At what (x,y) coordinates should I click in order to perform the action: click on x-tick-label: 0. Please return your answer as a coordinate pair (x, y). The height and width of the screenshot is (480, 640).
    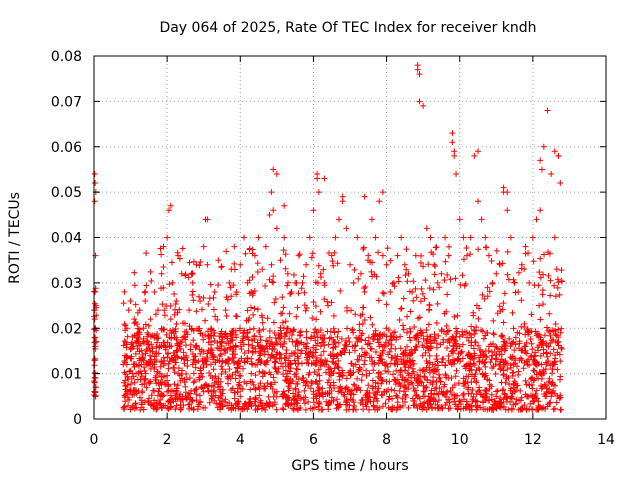
    Looking at the image, I should click on (94, 440).